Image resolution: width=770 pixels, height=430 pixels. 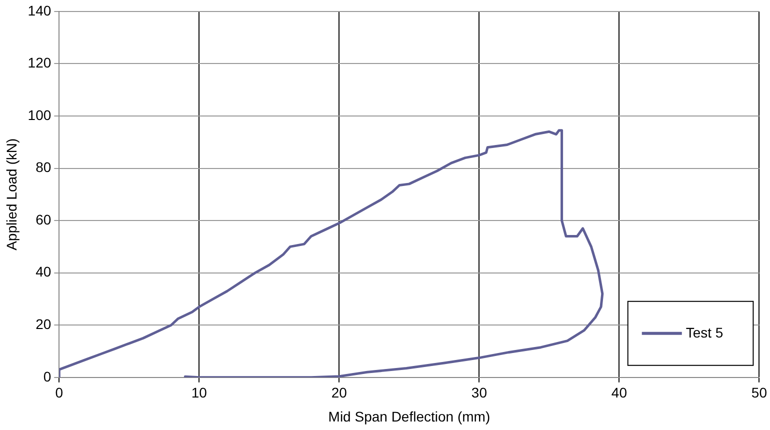 I want to click on legend-label: Test 5, so click(x=705, y=332).